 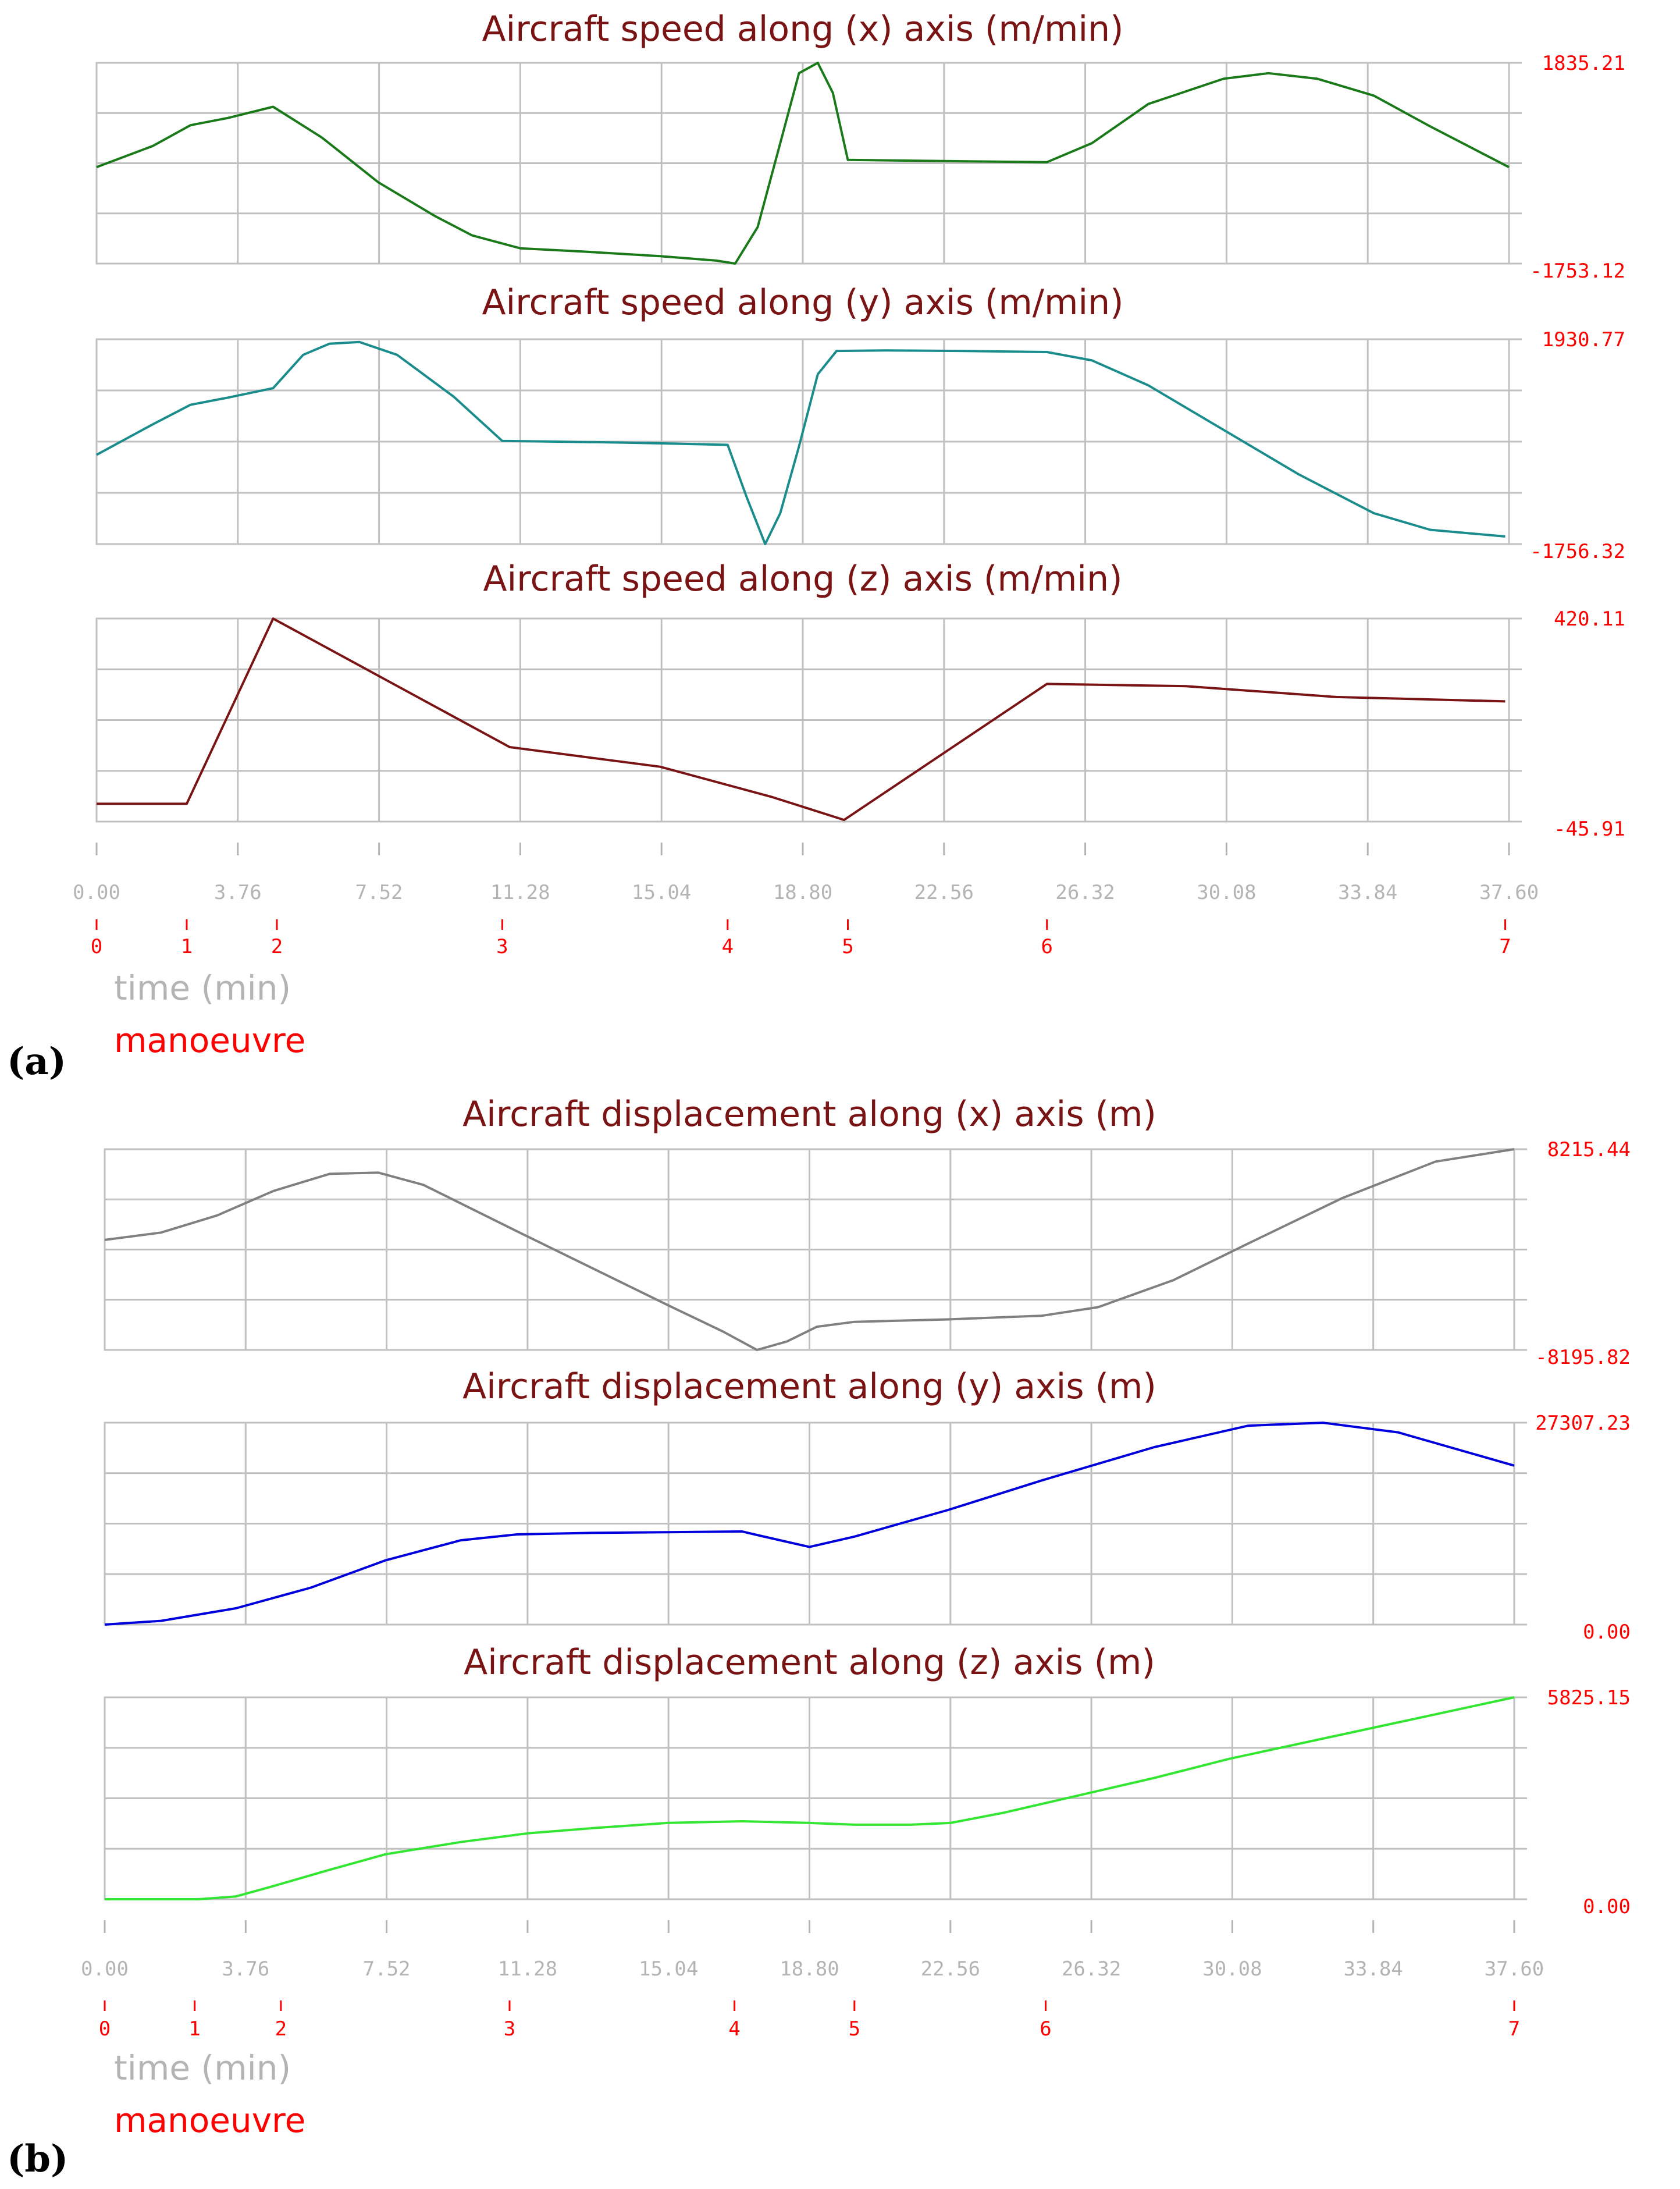 What do you see at coordinates (809, 1114) in the screenshot?
I see `chart-title: Aircraft displacement along (x) axis (m)` at bounding box center [809, 1114].